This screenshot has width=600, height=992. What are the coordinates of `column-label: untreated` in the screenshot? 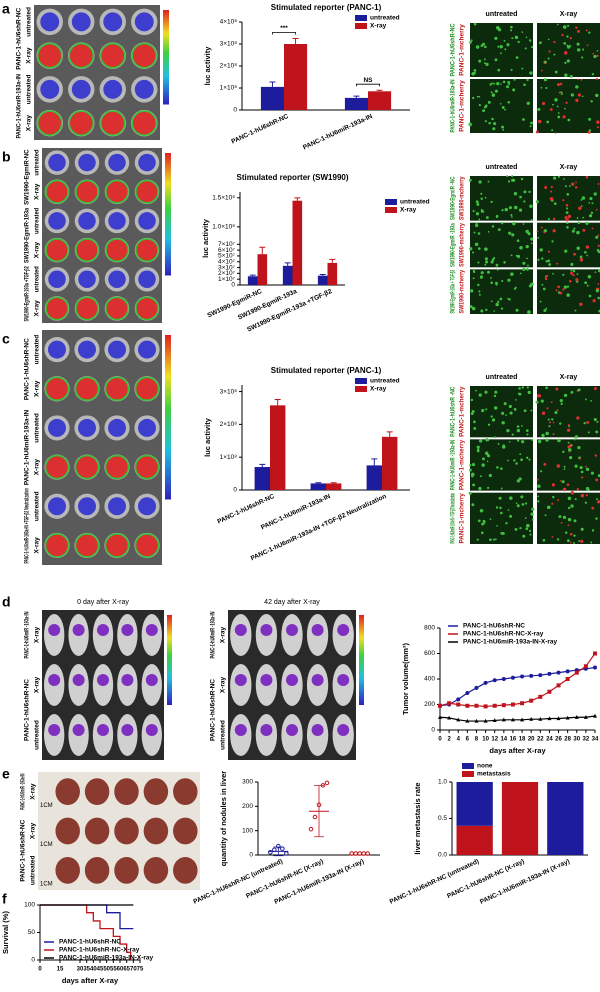 It's located at (502, 14).